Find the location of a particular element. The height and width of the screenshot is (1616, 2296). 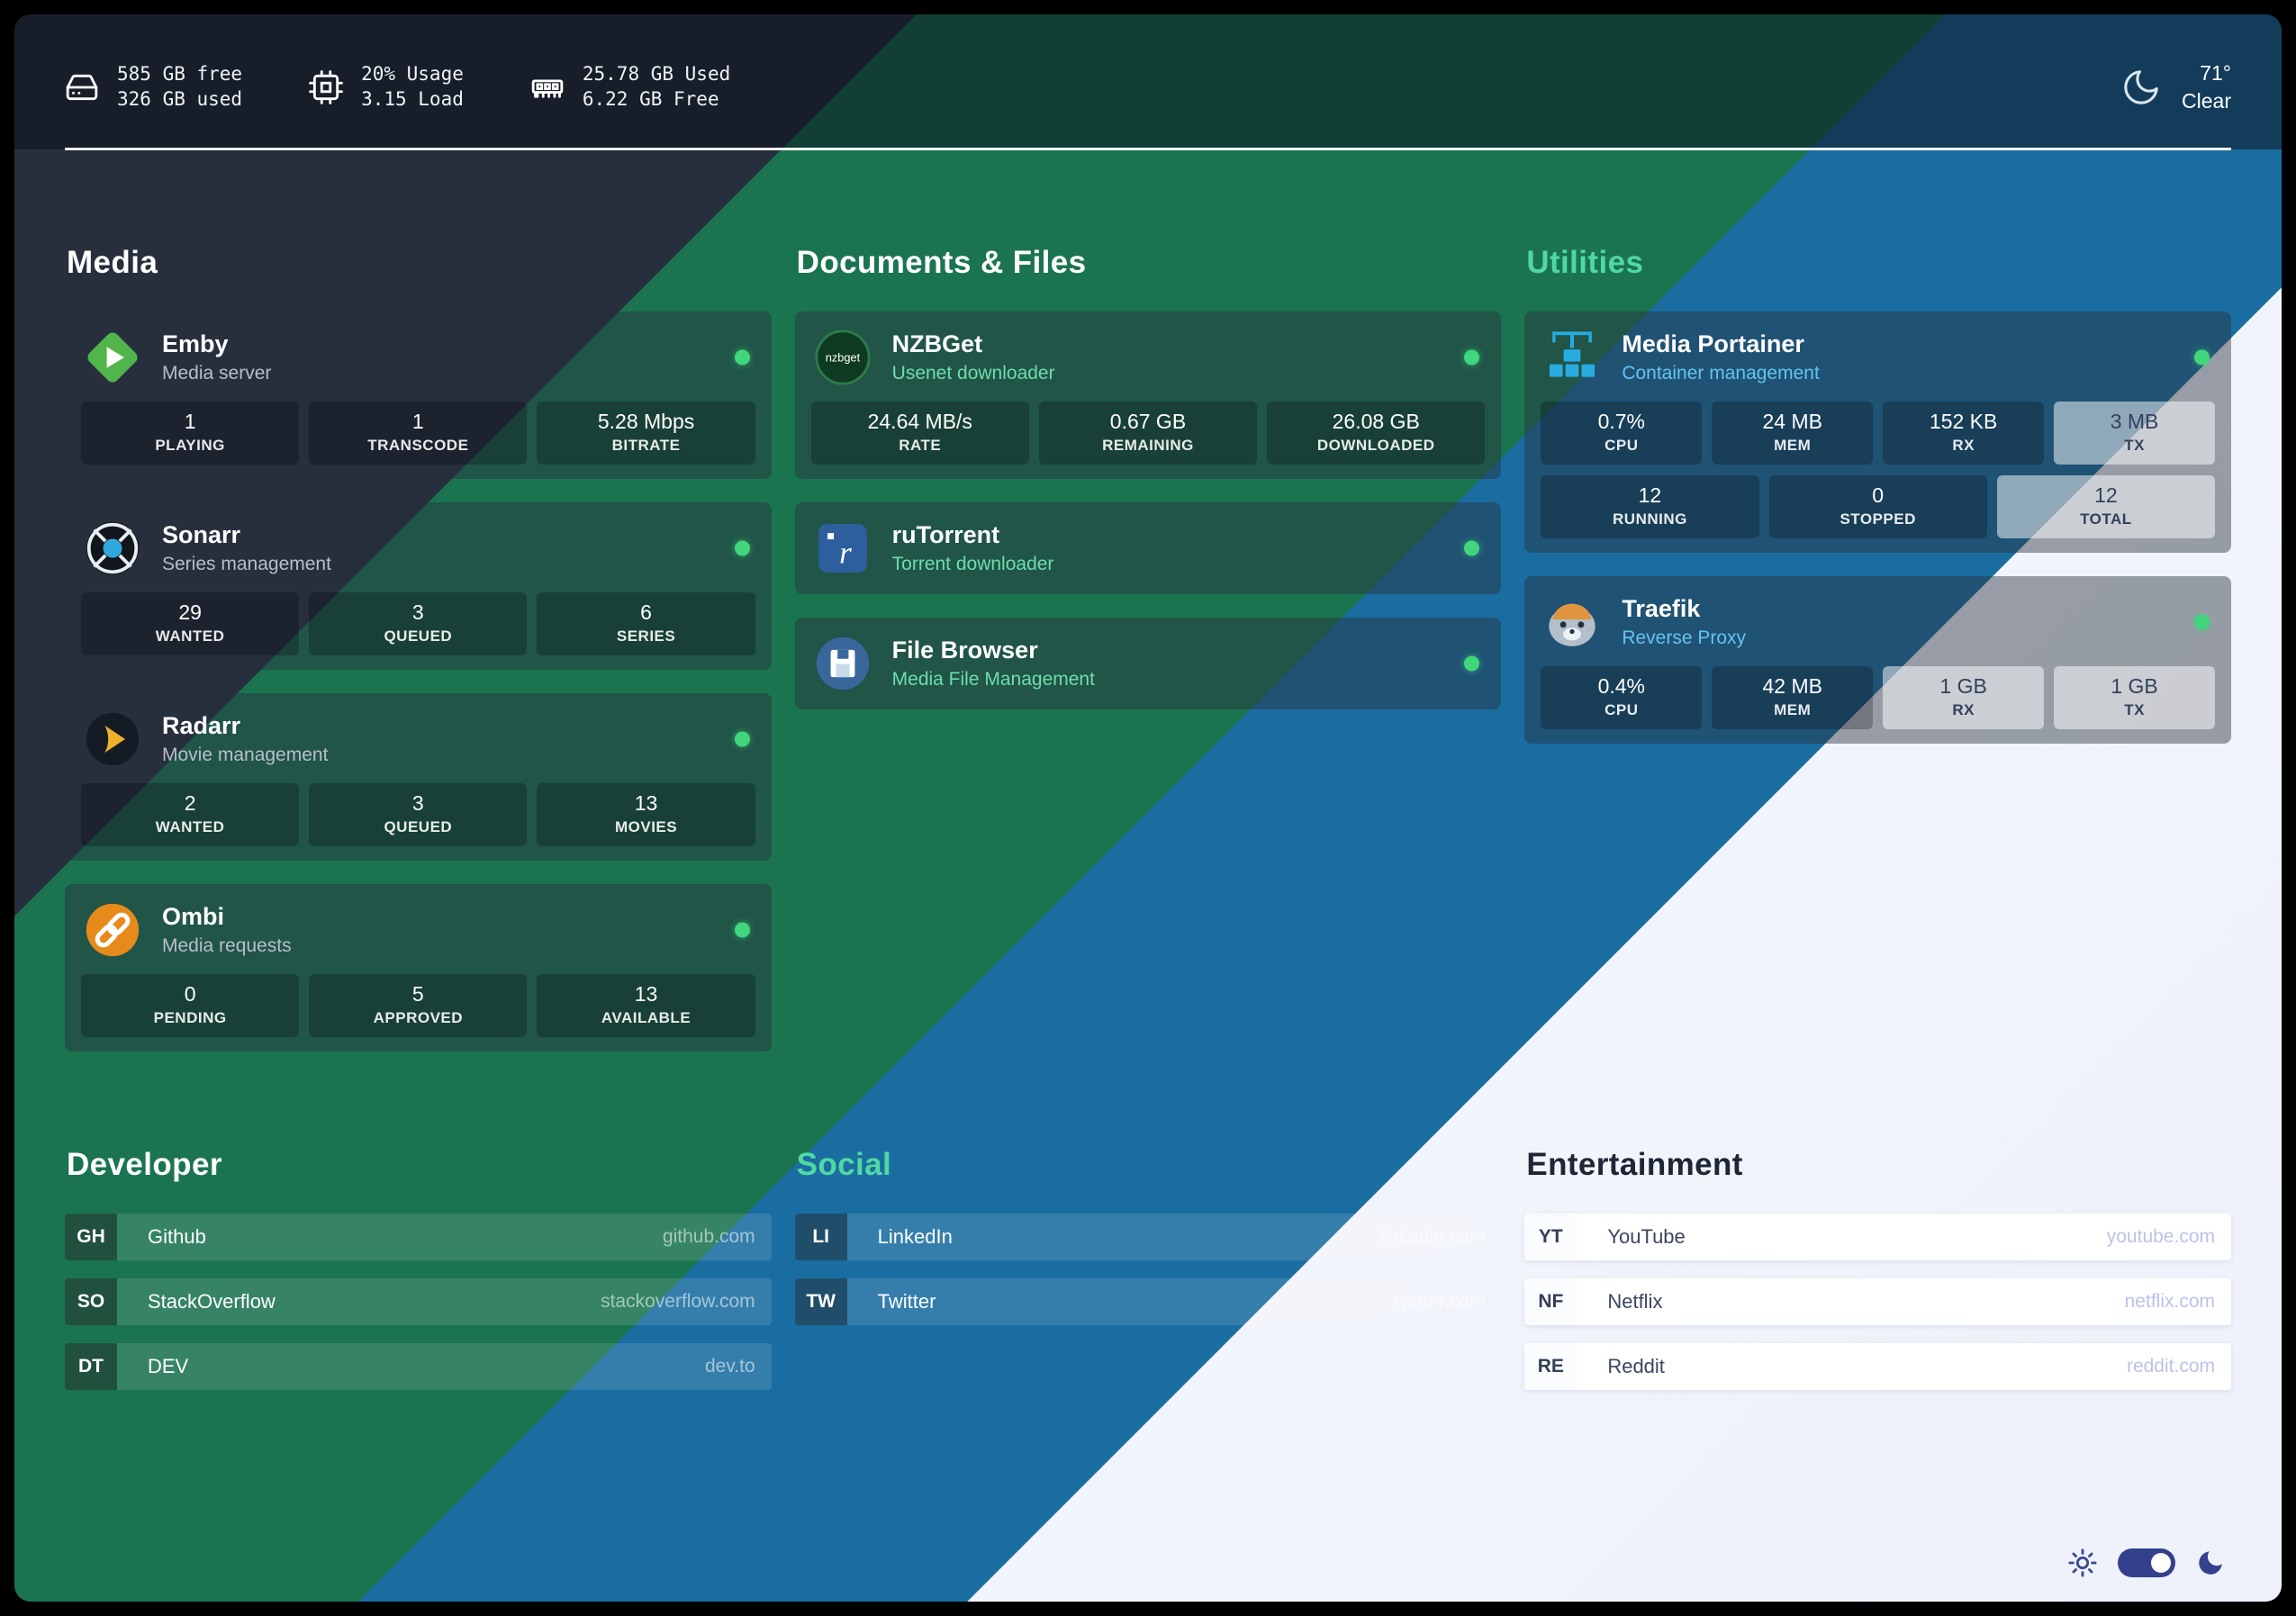

stat-mem: 42 MB MEM is located at coordinates (1793, 698).